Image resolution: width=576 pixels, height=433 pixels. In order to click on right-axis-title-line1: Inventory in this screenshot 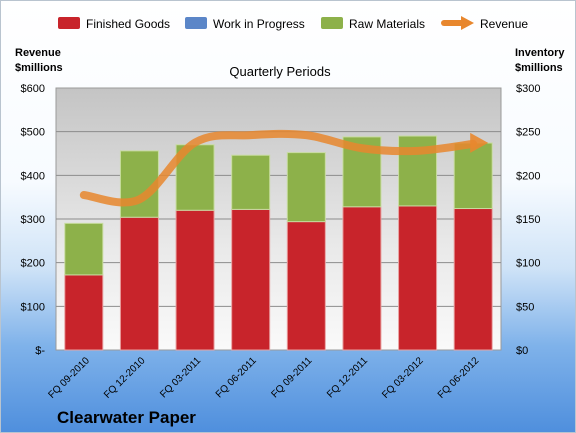, I will do `click(540, 53)`.